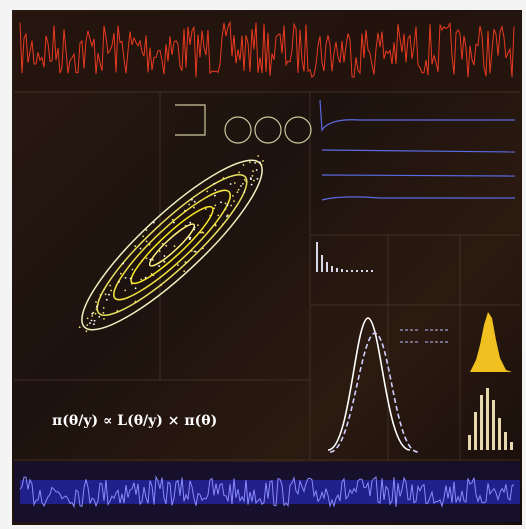  I want to click on white-histogram, so click(490, 419).